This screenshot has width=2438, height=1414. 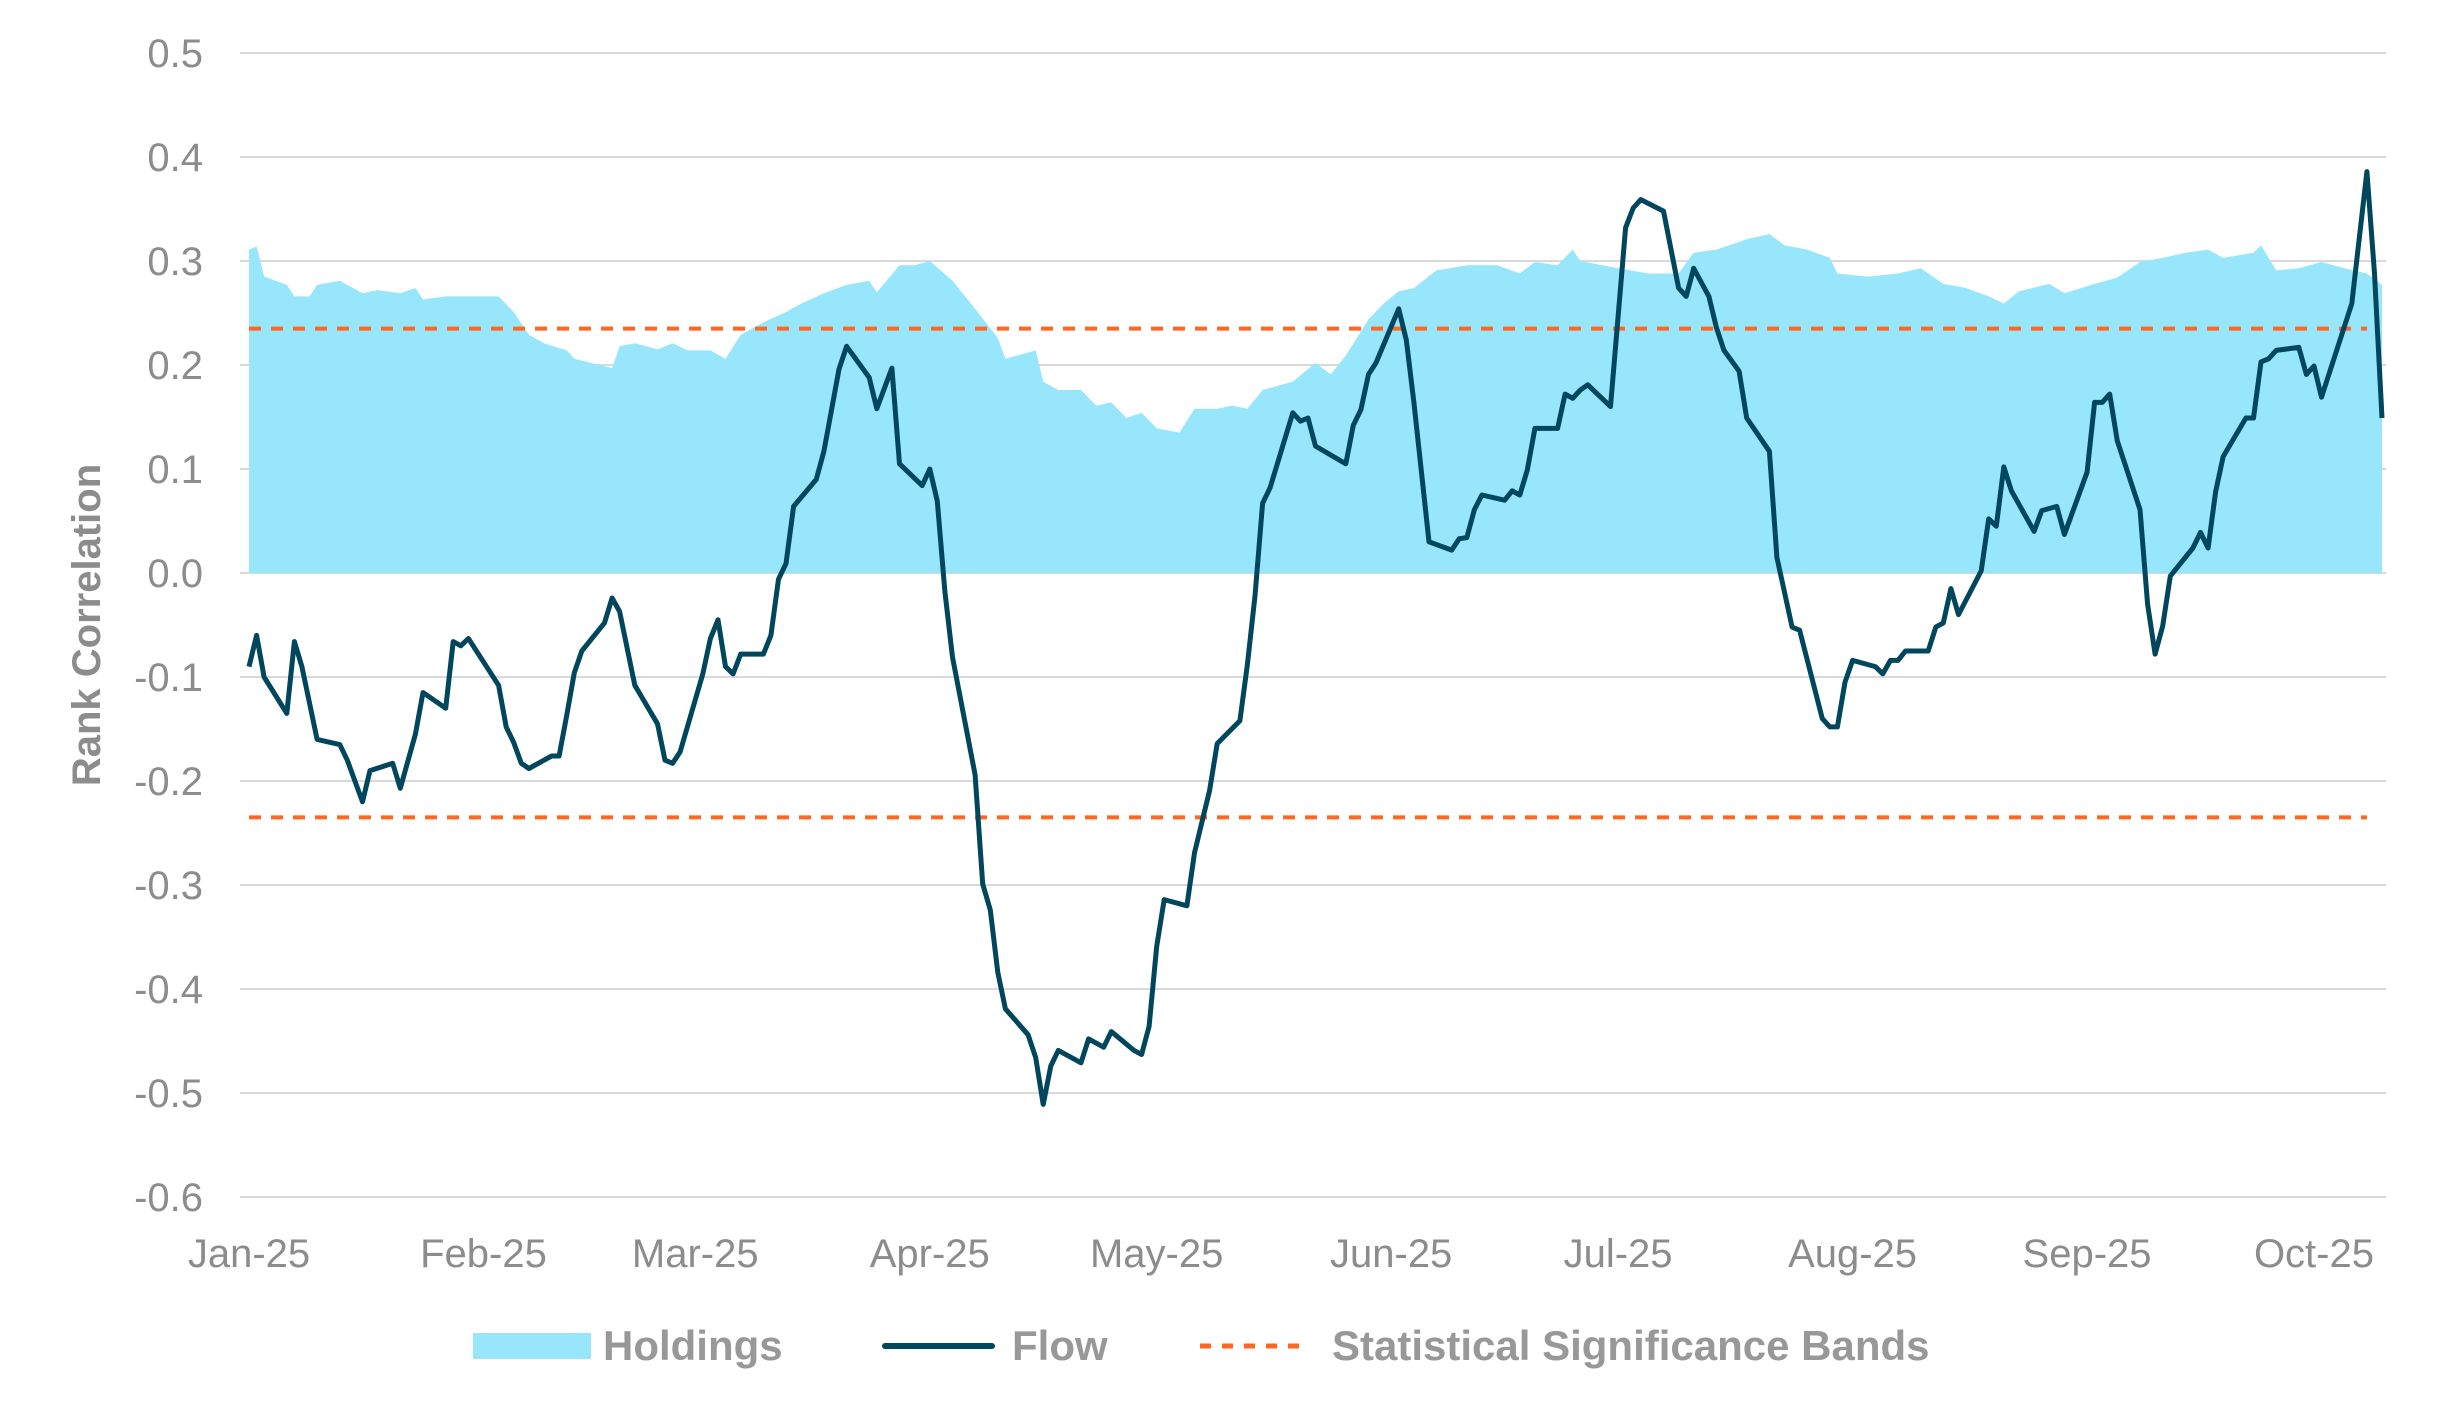 I want to click on x-tick-label: Feb-25, so click(x=483, y=1254).